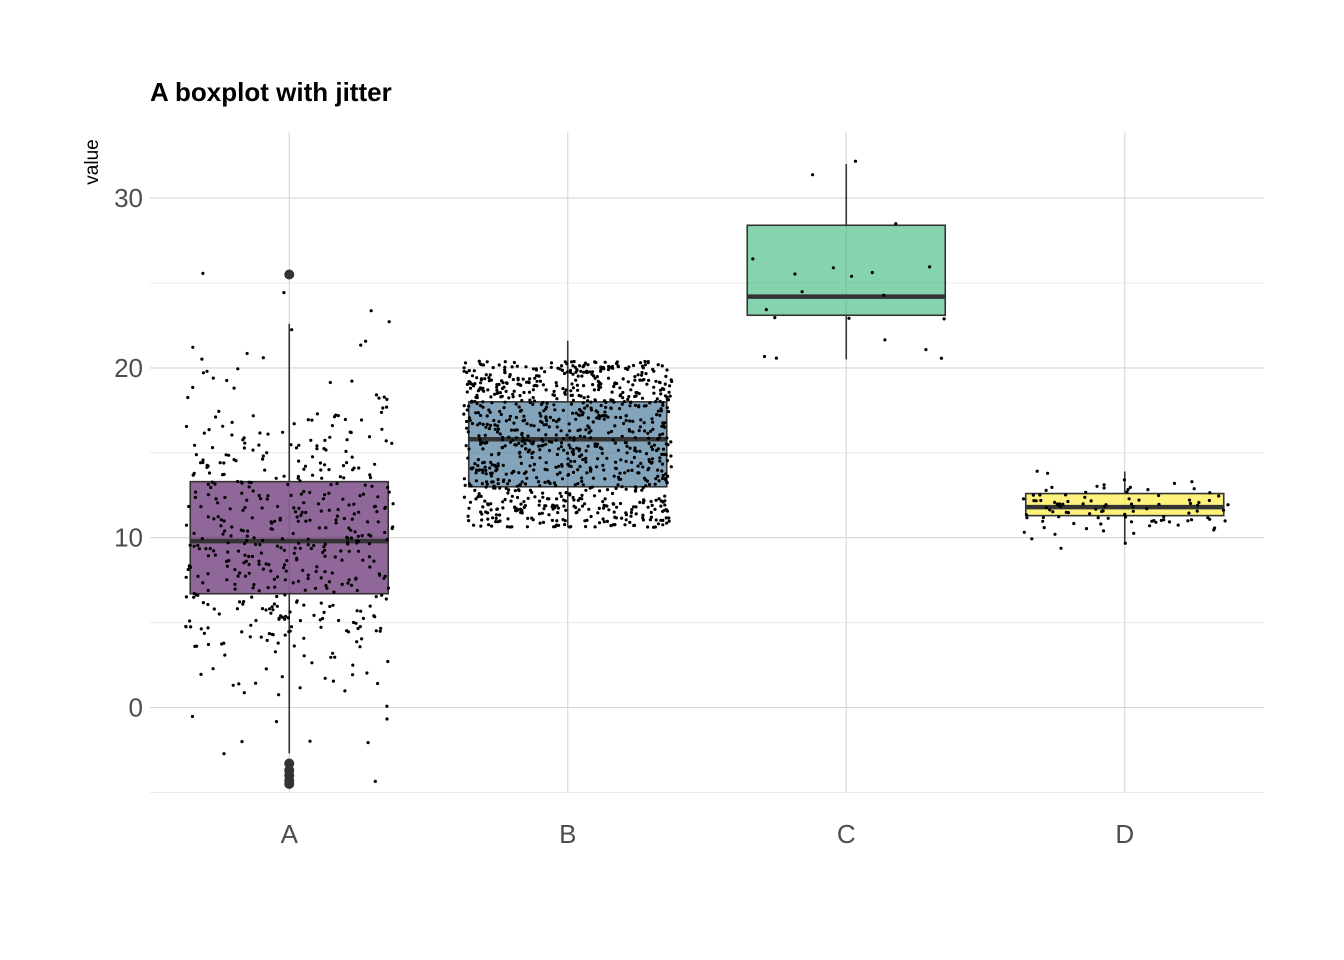 This screenshot has width=1344, height=960. Describe the element at coordinates (128, 452) in the screenshot. I see `y-tick-labels: 0 10 20 30` at that location.